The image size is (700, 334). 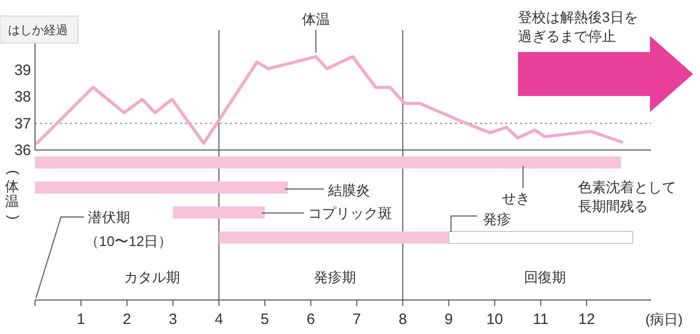 I want to click on annotation: 過ぎるまで停止, so click(x=567, y=36).